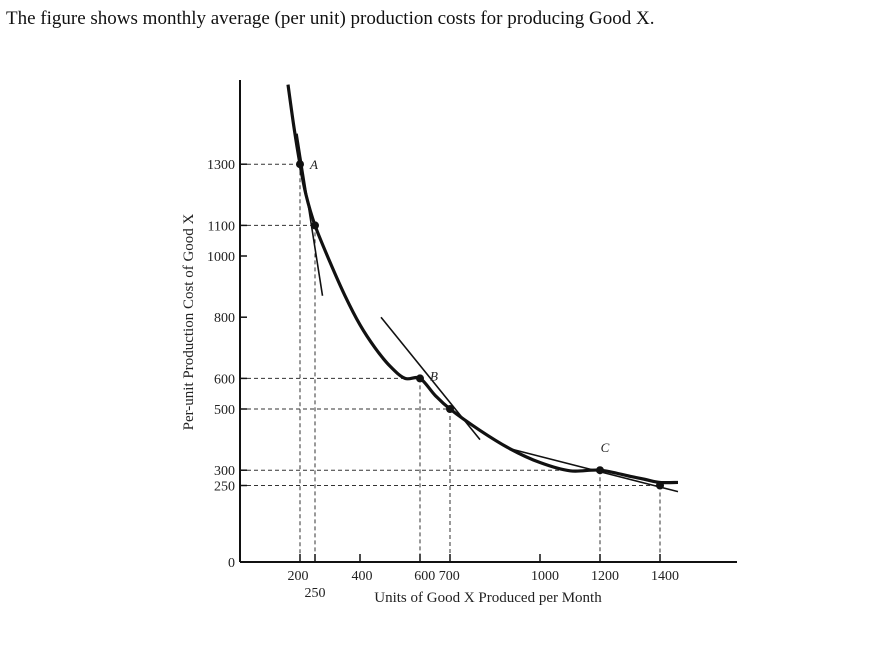 The image size is (872, 657). What do you see at coordinates (298, 576) in the screenshot?
I see `x-tick-label-0: 200` at bounding box center [298, 576].